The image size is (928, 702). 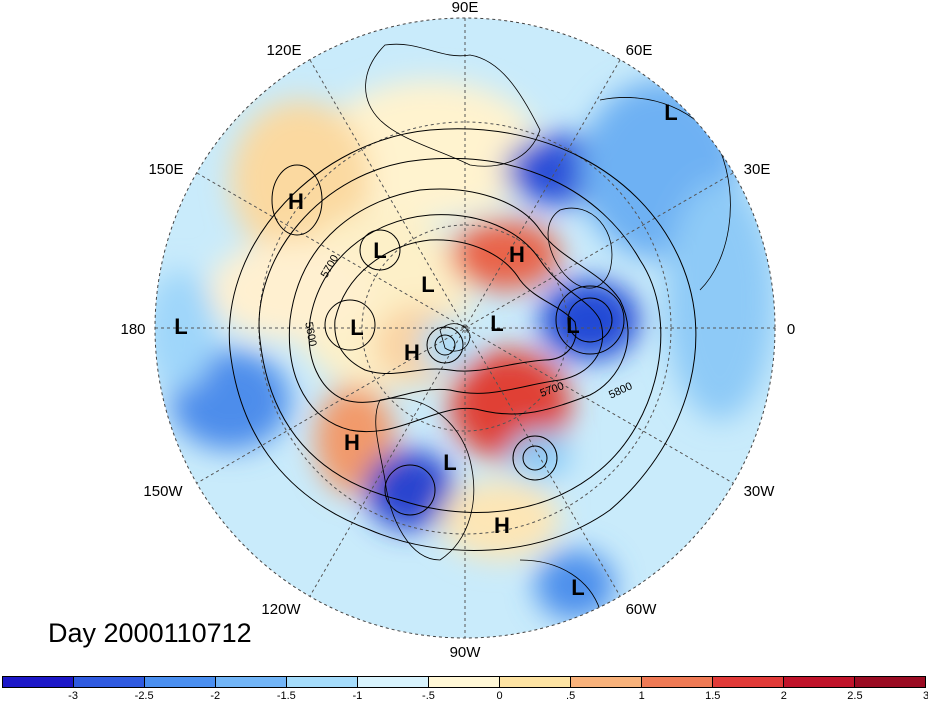 What do you see at coordinates (163, 491) in the screenshot?
I see `lon-label-150w: 150W` at bounding box center [163, 491].